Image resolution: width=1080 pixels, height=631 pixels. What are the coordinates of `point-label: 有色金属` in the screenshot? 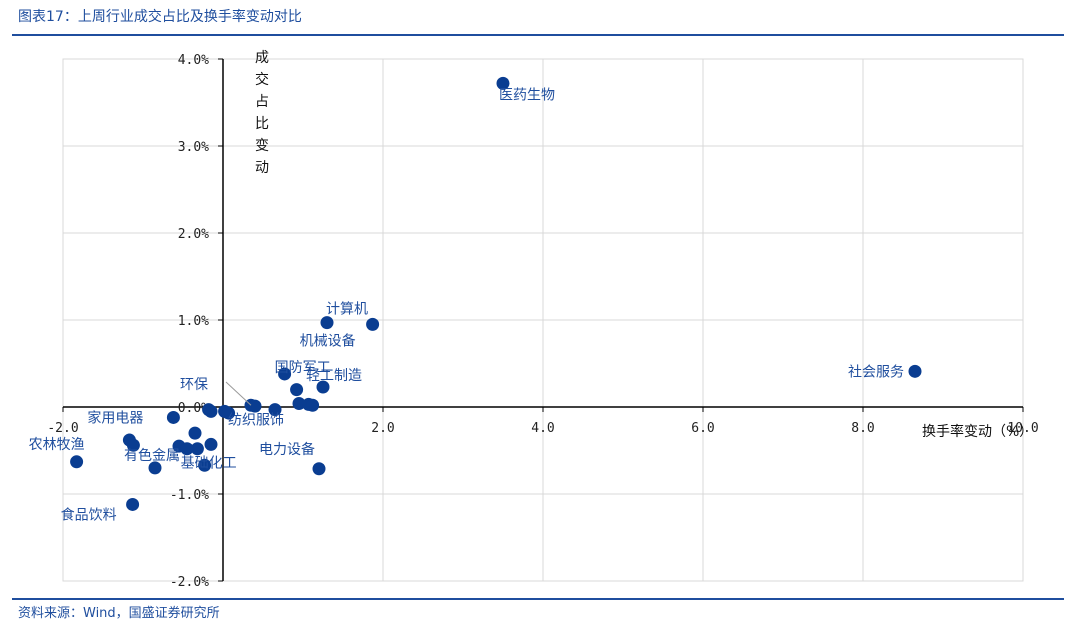 It's located at (152, 455).